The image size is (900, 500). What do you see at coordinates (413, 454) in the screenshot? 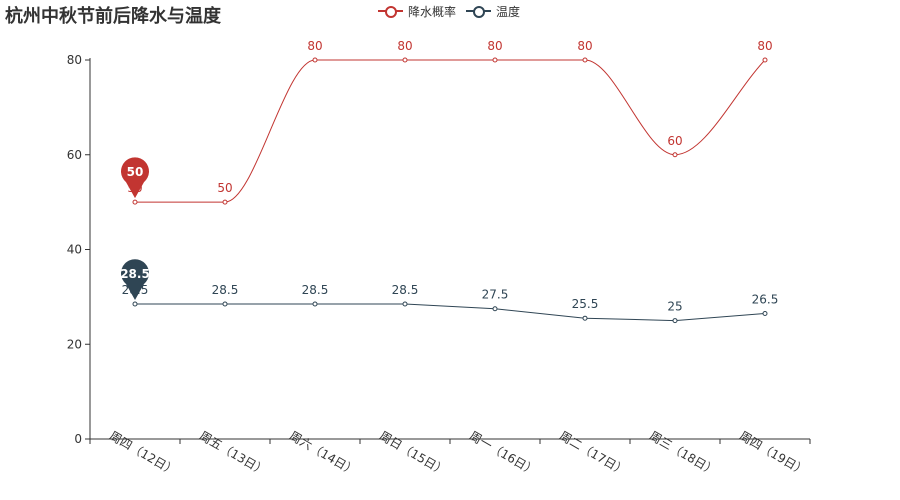
I see `x-tick-label: 周日（15日）` at bounding box center [413, 454].